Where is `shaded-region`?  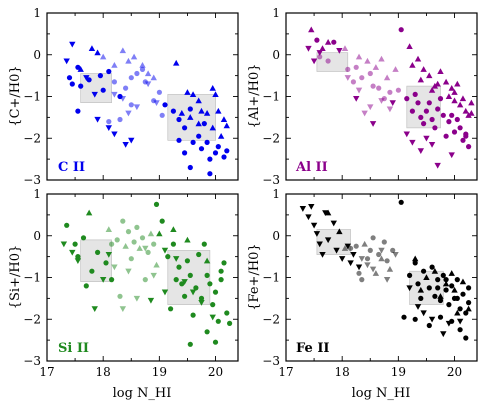
shaded-region is located at coordinates (423, 107).